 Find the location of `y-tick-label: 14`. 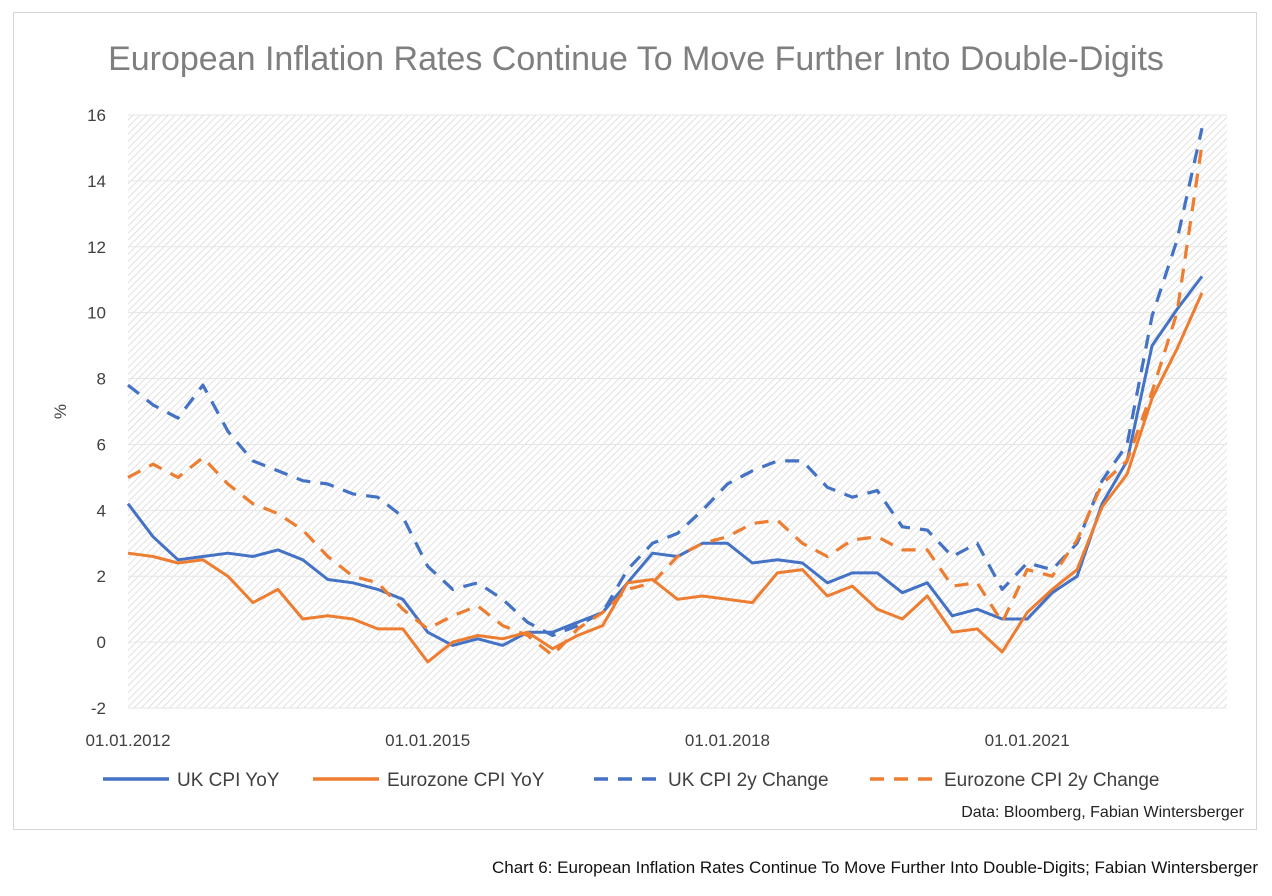

y-tick-label: 14 is located at coordinates (96, 181).